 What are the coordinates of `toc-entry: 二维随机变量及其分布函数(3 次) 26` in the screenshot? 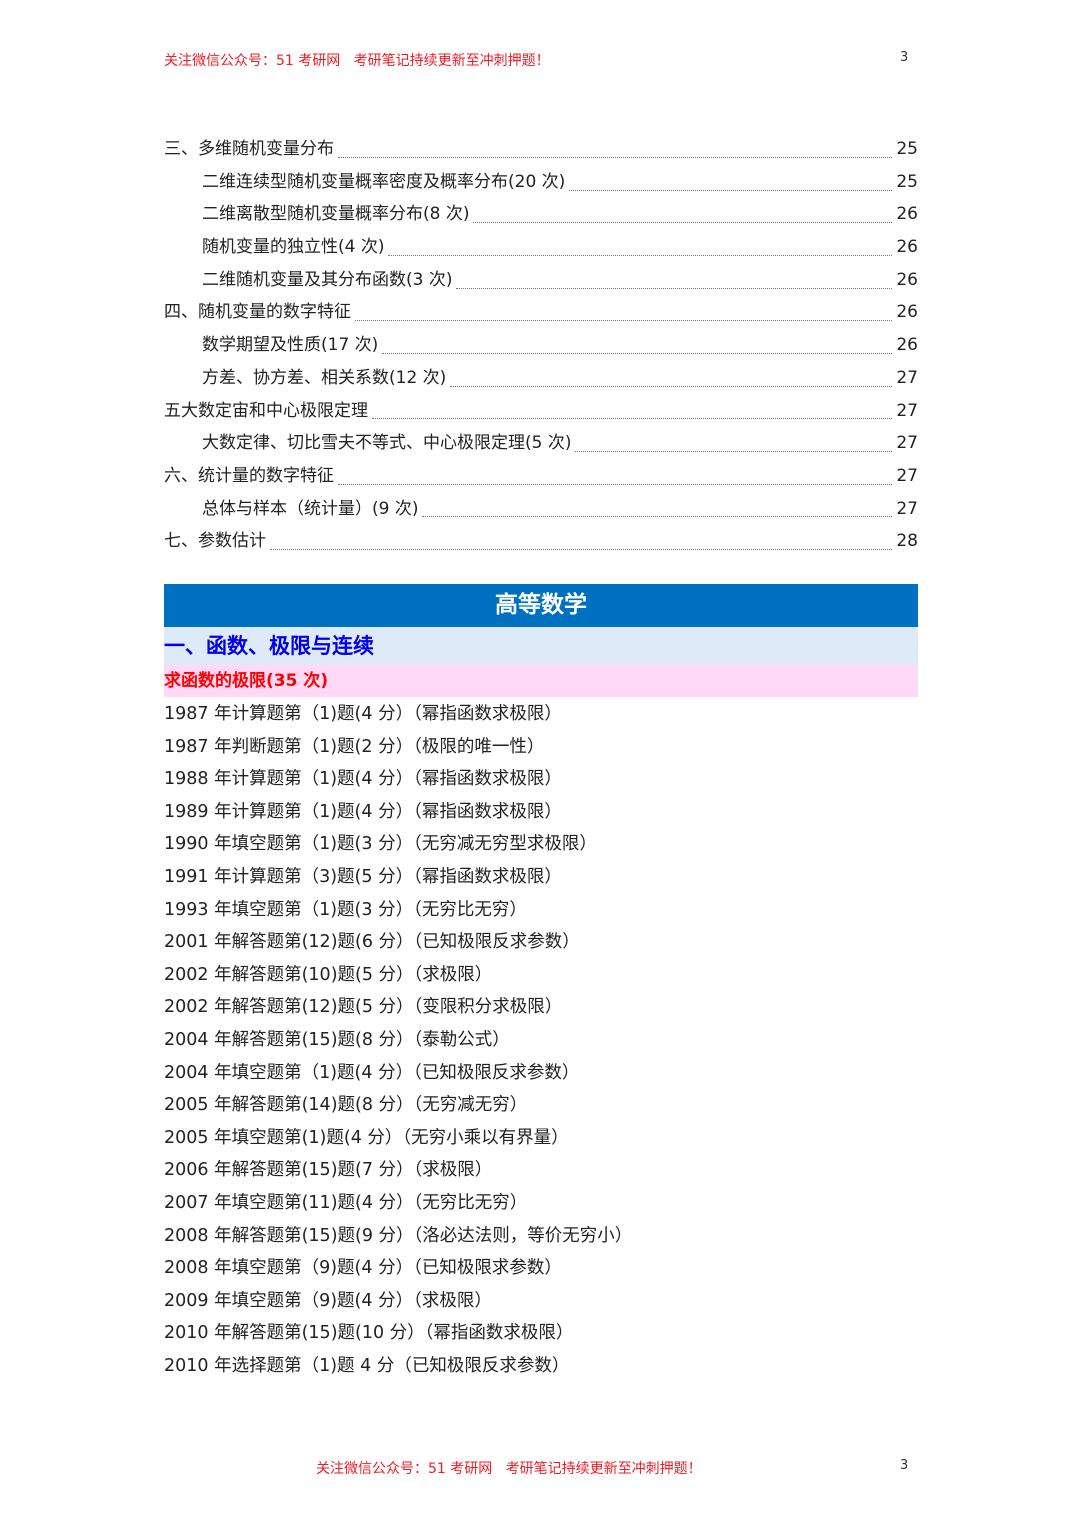 It's located at (541, 283).